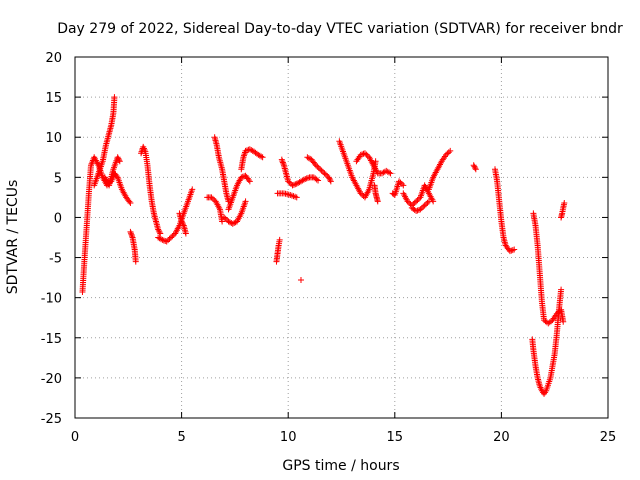  Describe the element at coordinates (288, 437) in the screenshot. I see `x-tick-label: 10` at that location.